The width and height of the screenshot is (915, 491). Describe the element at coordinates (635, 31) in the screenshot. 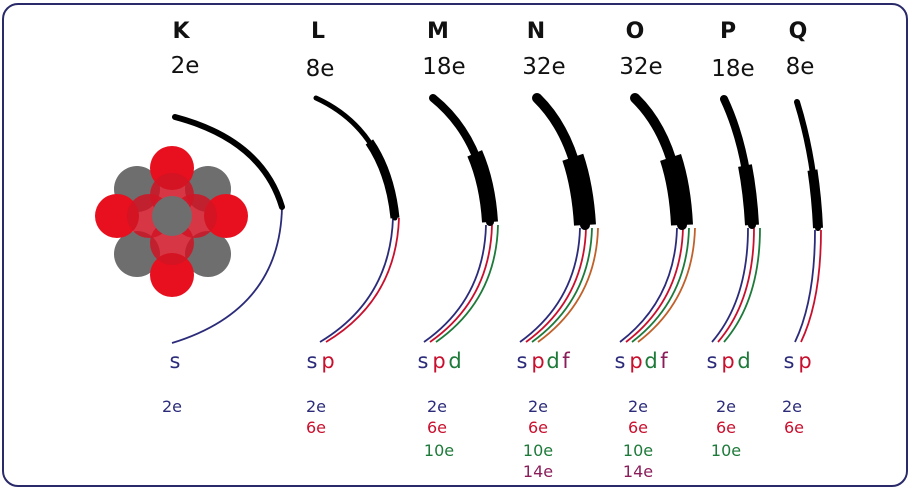

I see `shell-label-o: O` at that location.